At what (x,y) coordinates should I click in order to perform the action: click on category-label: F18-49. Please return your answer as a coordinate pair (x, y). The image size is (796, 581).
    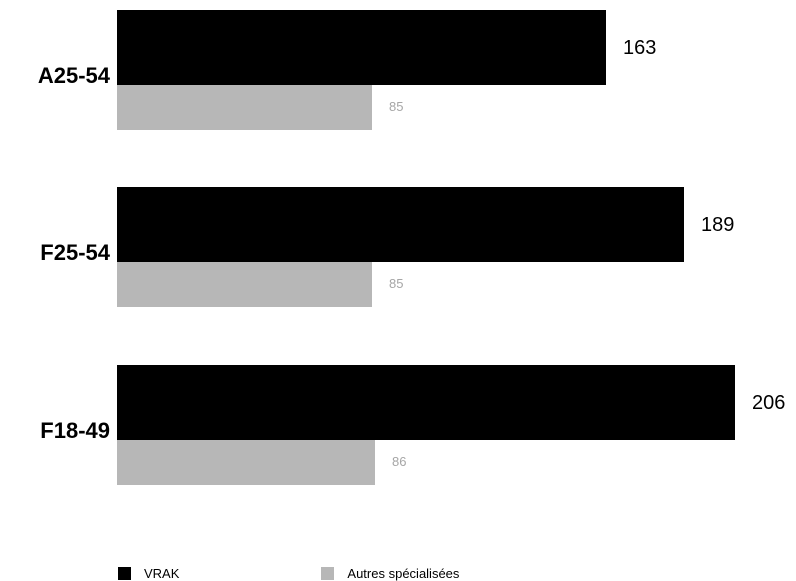
    Looking at the image, I should click on (75, 430).